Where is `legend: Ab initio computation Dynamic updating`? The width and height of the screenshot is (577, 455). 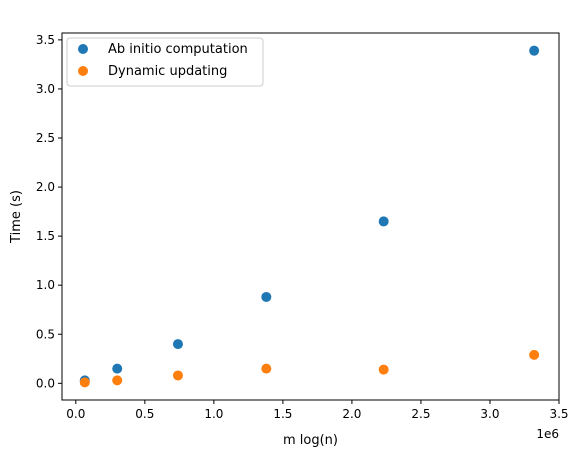
legend: Ab initio computation Dynamic updating is located at coordinates (165, 62).